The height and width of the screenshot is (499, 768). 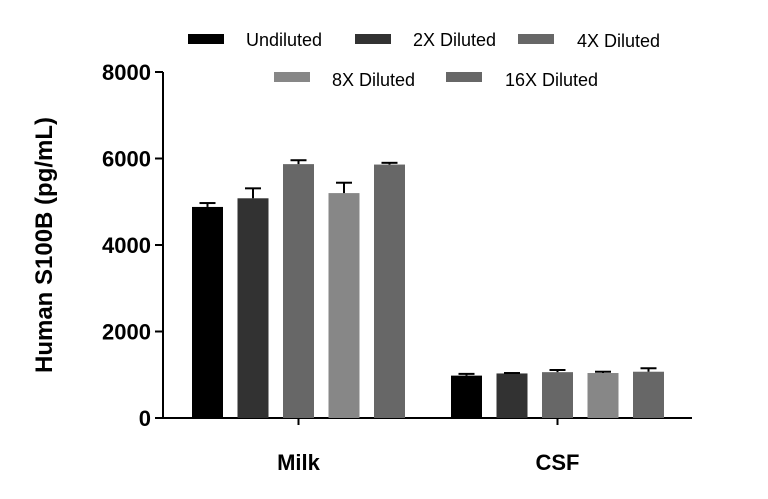 What do you see at coordinates (558, 462) in the screenshot?
I see `x-category-label: CSF` at bounding box center [558, 462].